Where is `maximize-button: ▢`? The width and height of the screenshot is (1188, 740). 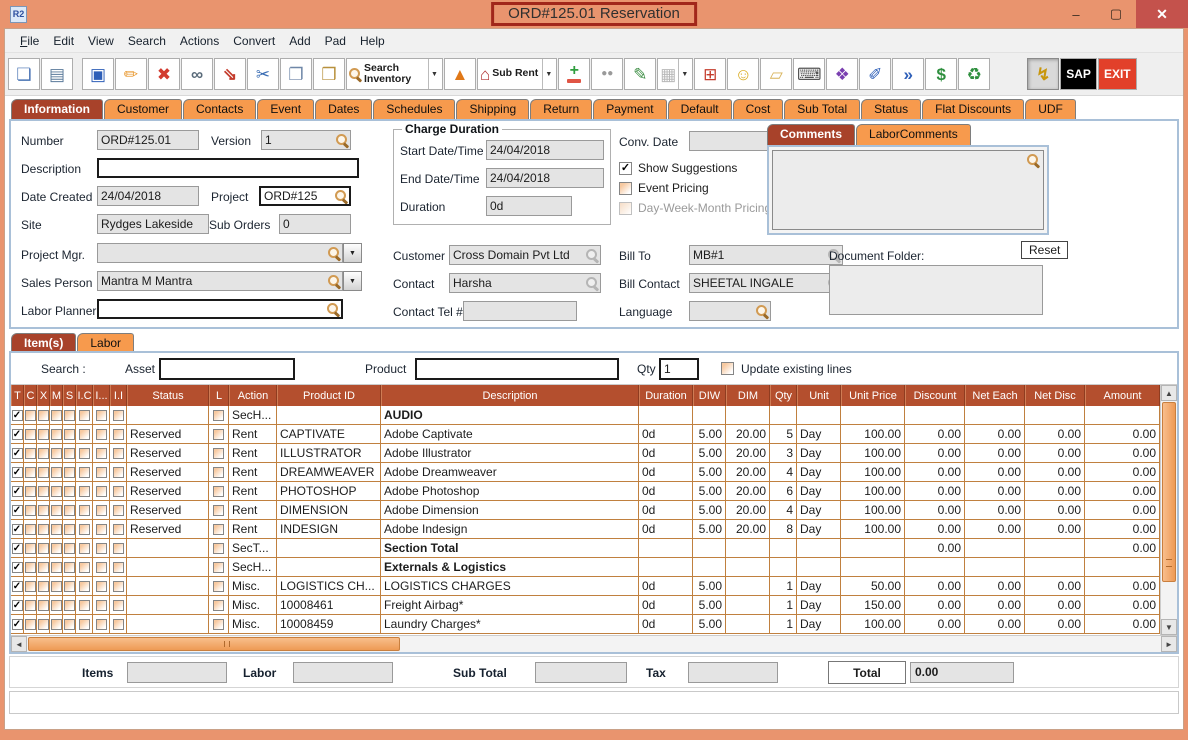 maximize-button: ▢ is located at coordinates (1116, 13).